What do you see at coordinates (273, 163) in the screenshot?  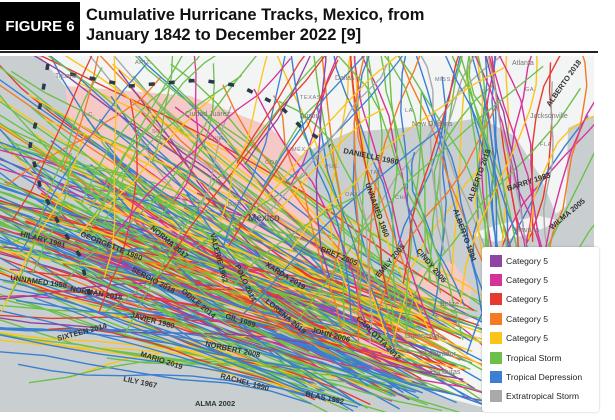 I see `place-label: COA.` at bounding box center [273, 163].